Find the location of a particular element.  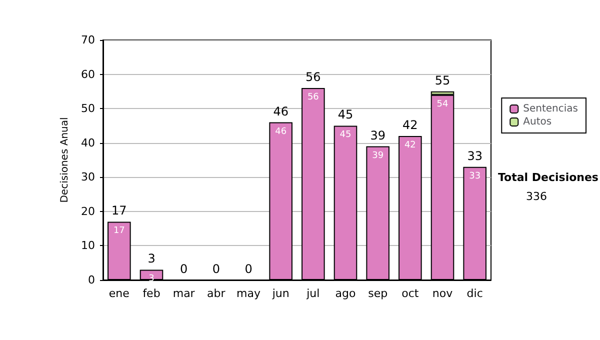

data-label: 39 is located at coordinates (378, 155).